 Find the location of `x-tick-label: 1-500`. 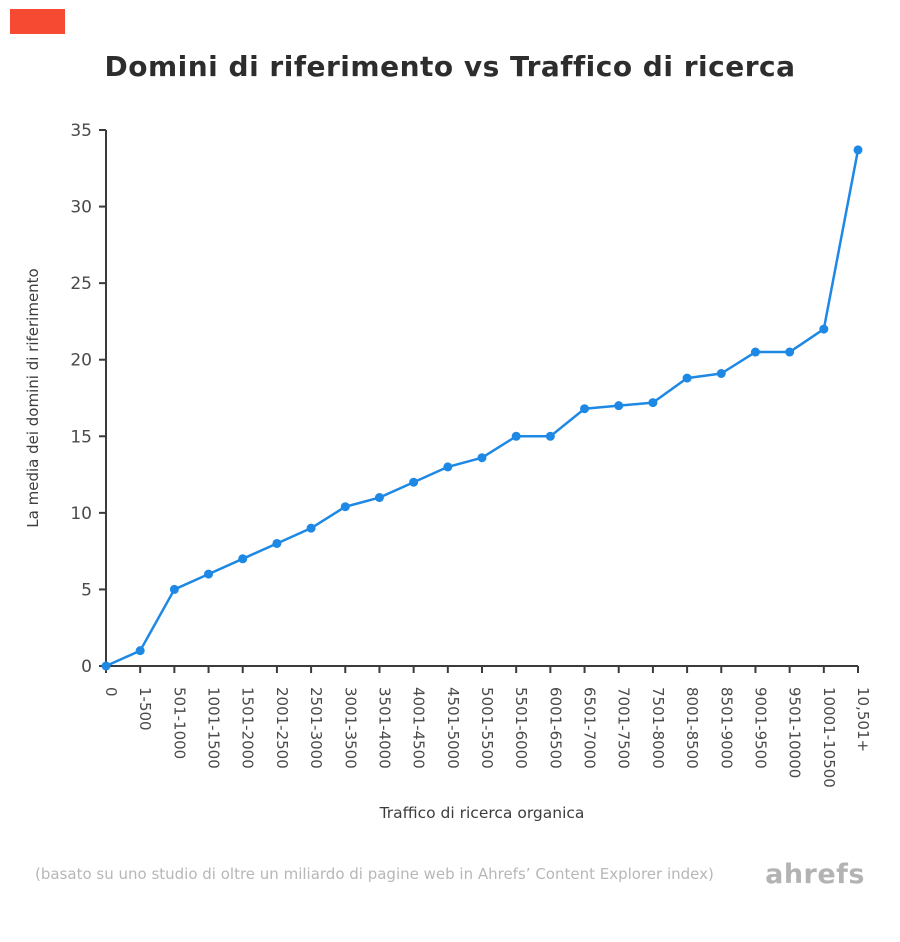

x-tick-label: 1-500 is located at coordinates (145, 709).